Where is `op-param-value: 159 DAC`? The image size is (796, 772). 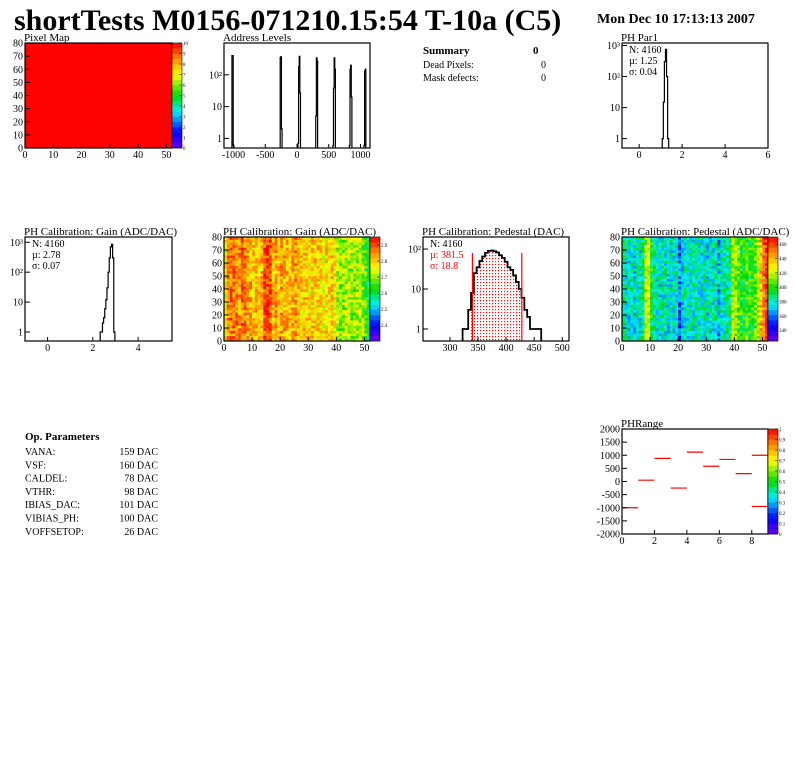
op-param-value: 159 DAC is located at coordinates (138, 452).